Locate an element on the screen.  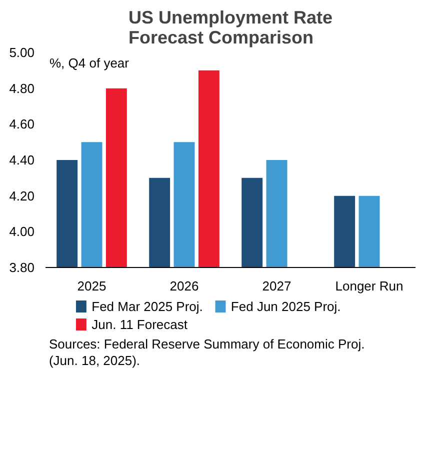
source-note: Sources: Federal Reserve Summary of Economic Proj. (Jun. 18, 2025). is located at coordinates (206, 352).